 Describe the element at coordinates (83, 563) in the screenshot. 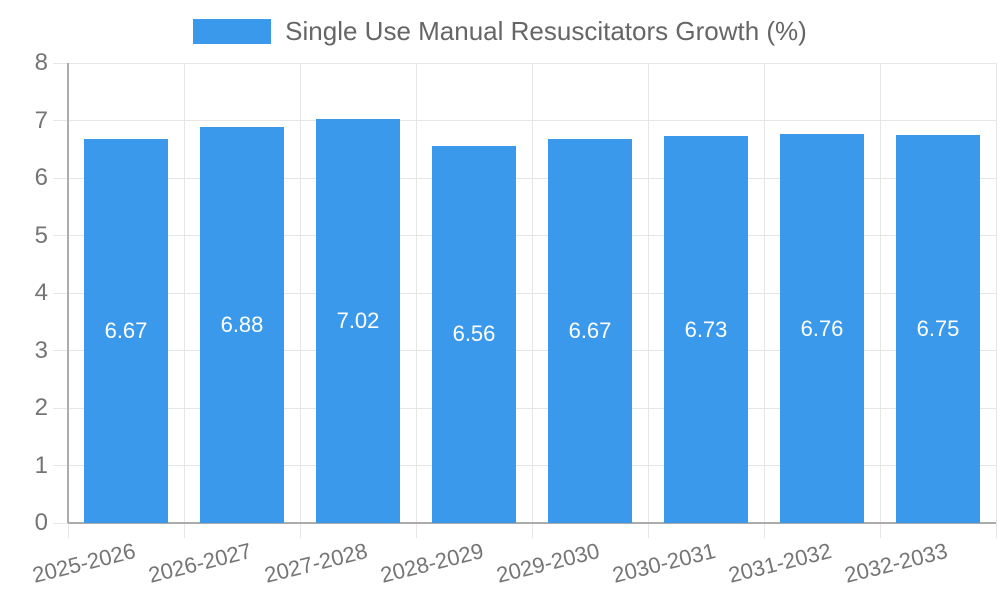

I see `x-tick-label: 2025-2026` at that location.